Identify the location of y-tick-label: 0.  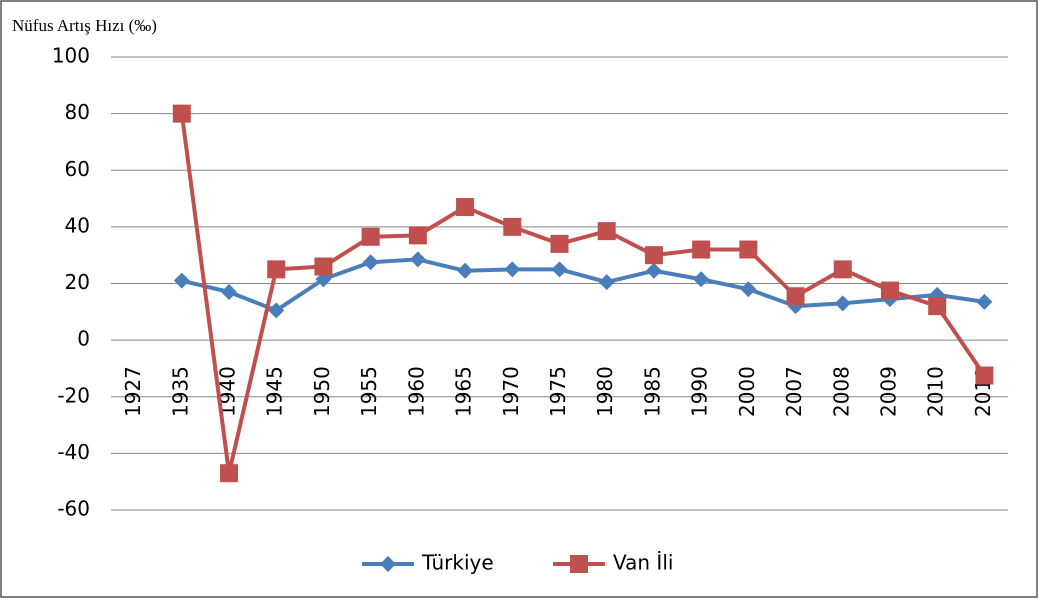
(83, 339).